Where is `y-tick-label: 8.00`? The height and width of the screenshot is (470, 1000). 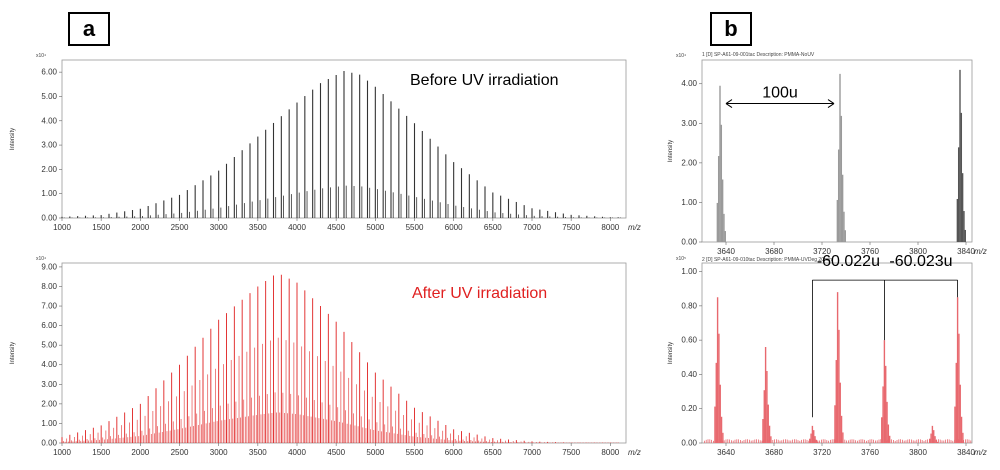
y-tick-label: 8.00 is located at coordinates (49, 286).